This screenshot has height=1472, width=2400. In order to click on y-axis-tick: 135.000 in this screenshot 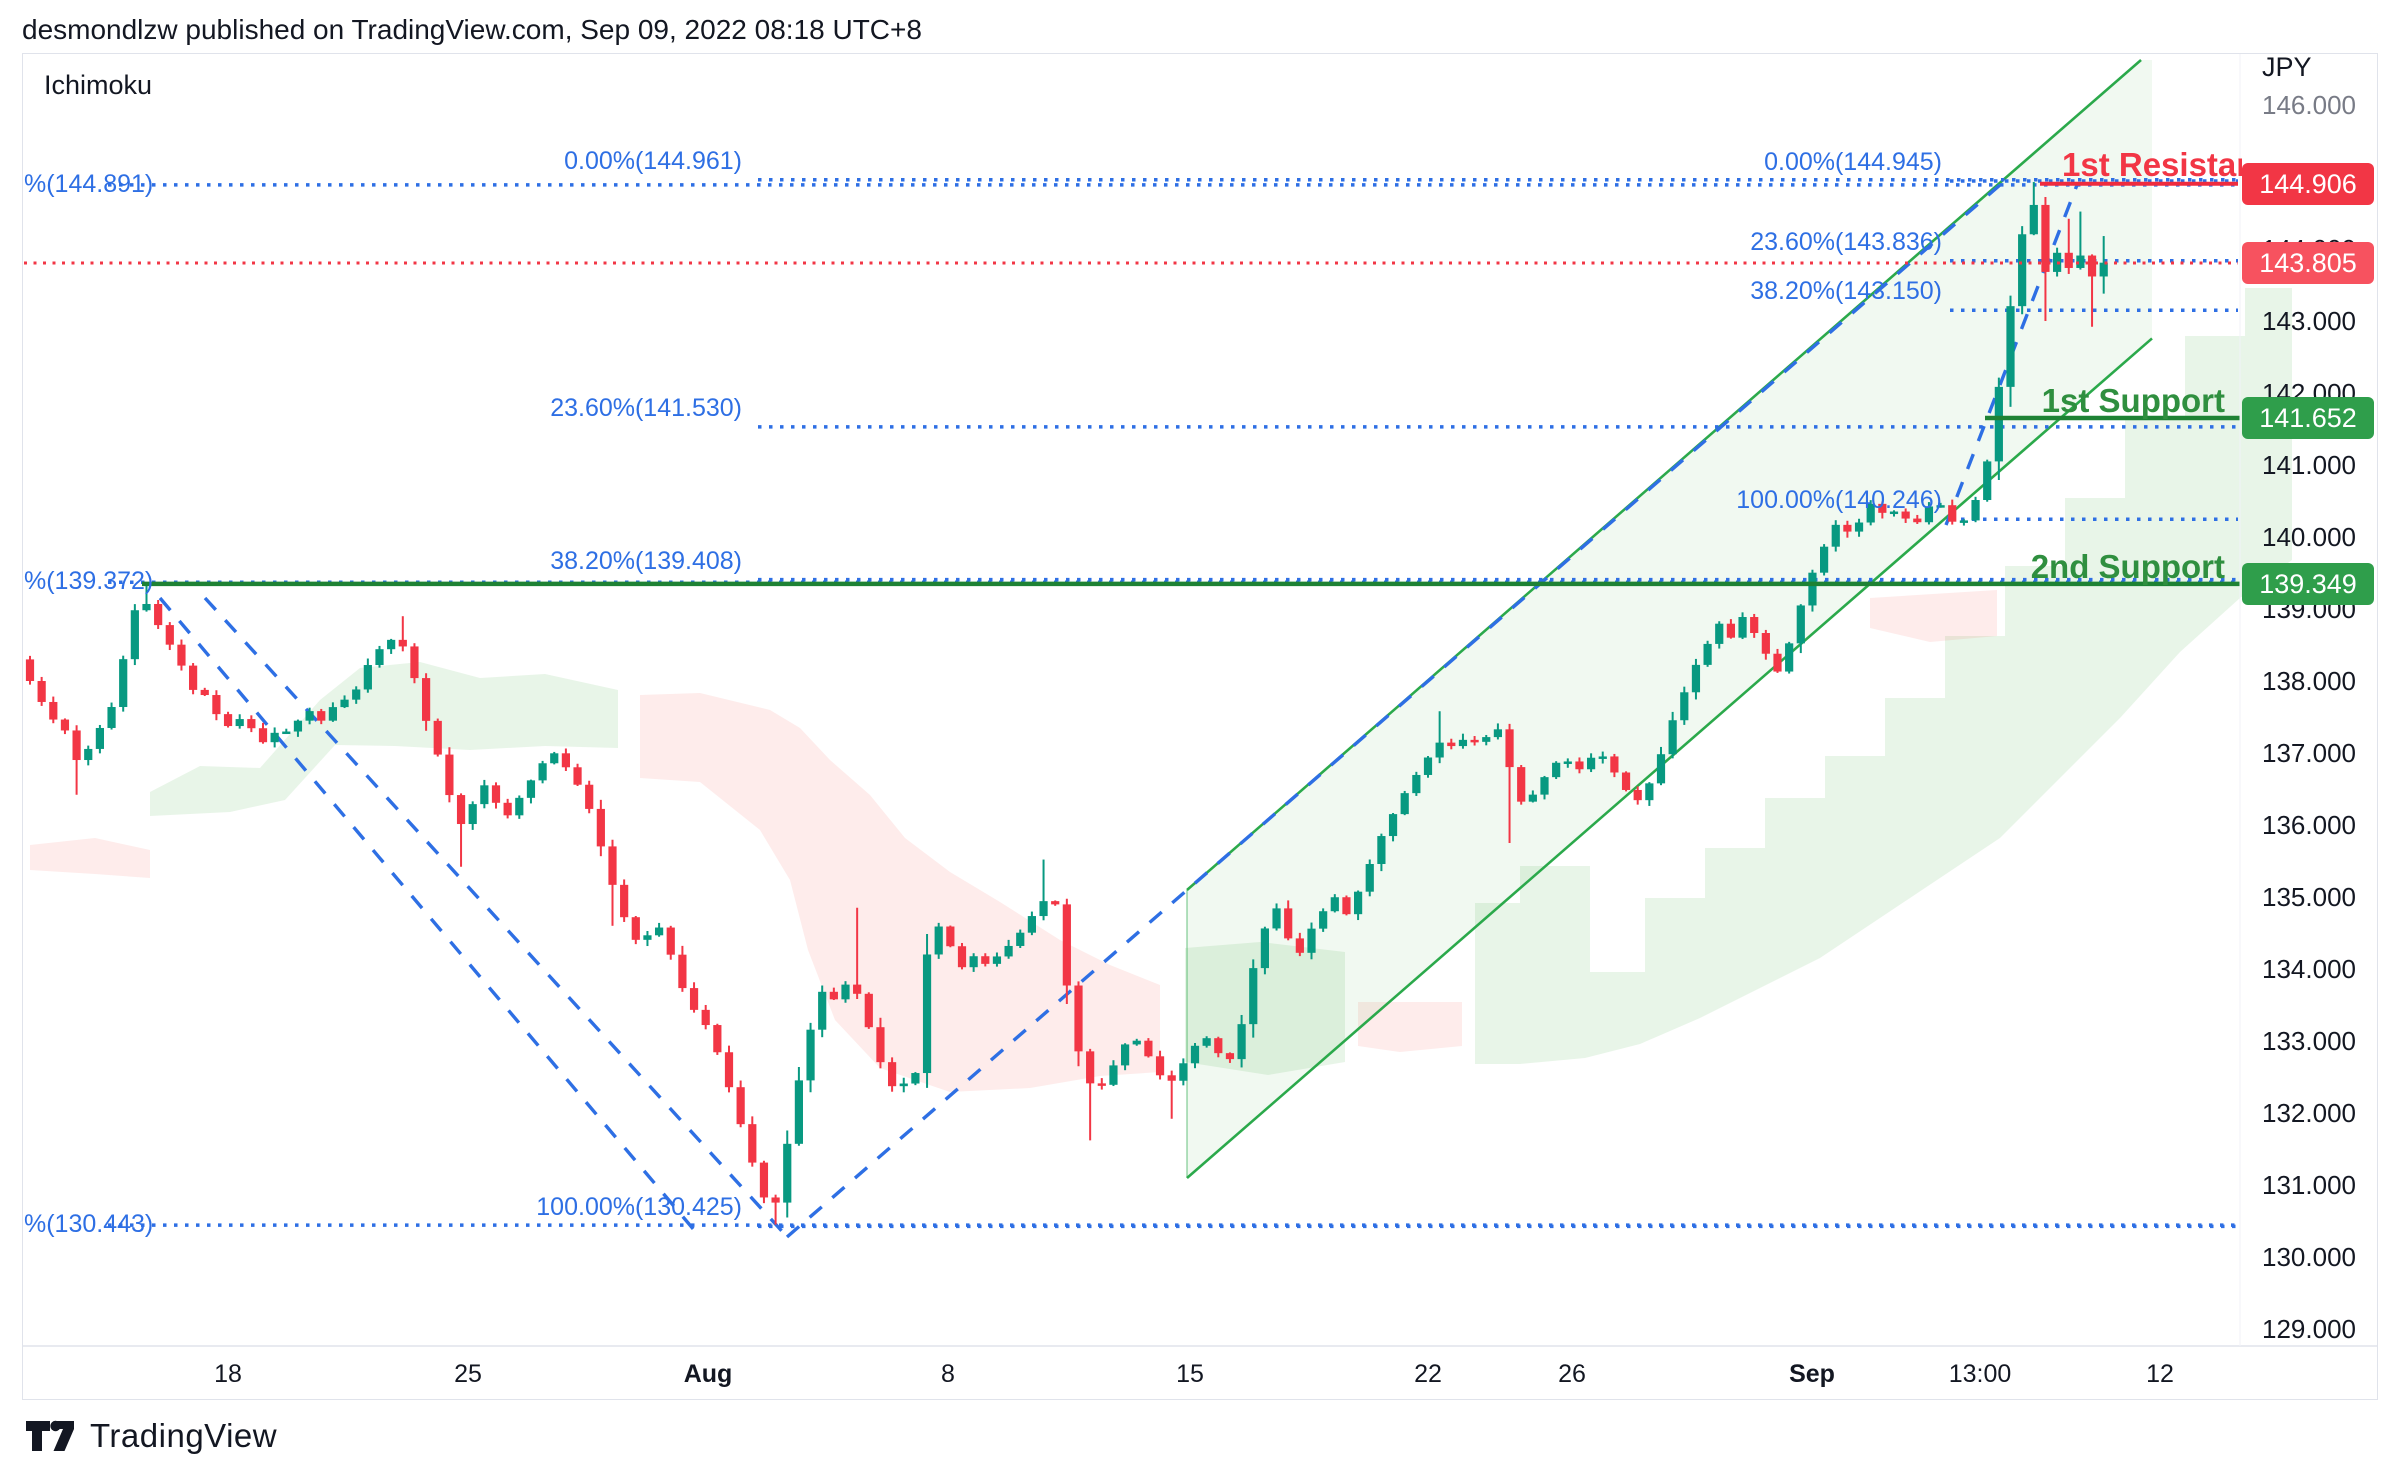, I will do `click(2309, 897)`.